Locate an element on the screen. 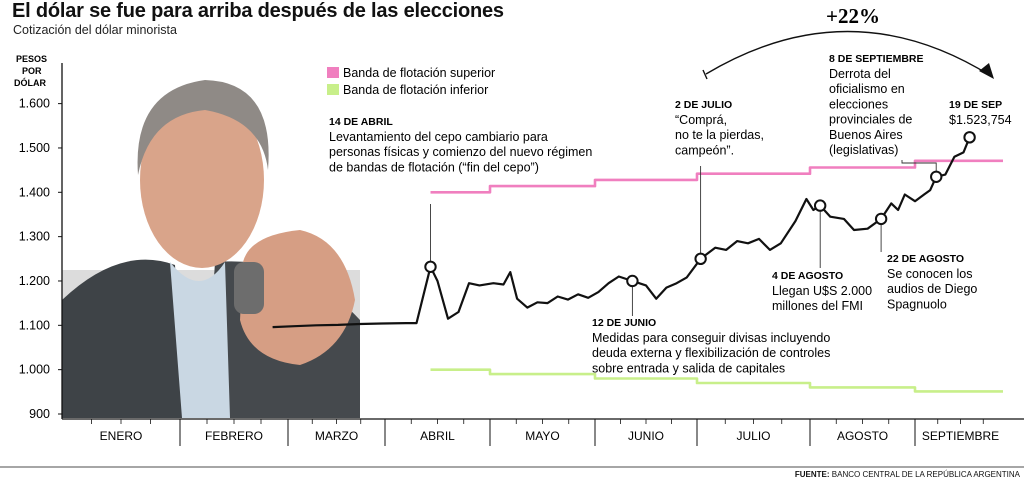 This screenshot has height=483, width=1024. annotation-text: Buenos Aires is located at coordinates (866, 135).